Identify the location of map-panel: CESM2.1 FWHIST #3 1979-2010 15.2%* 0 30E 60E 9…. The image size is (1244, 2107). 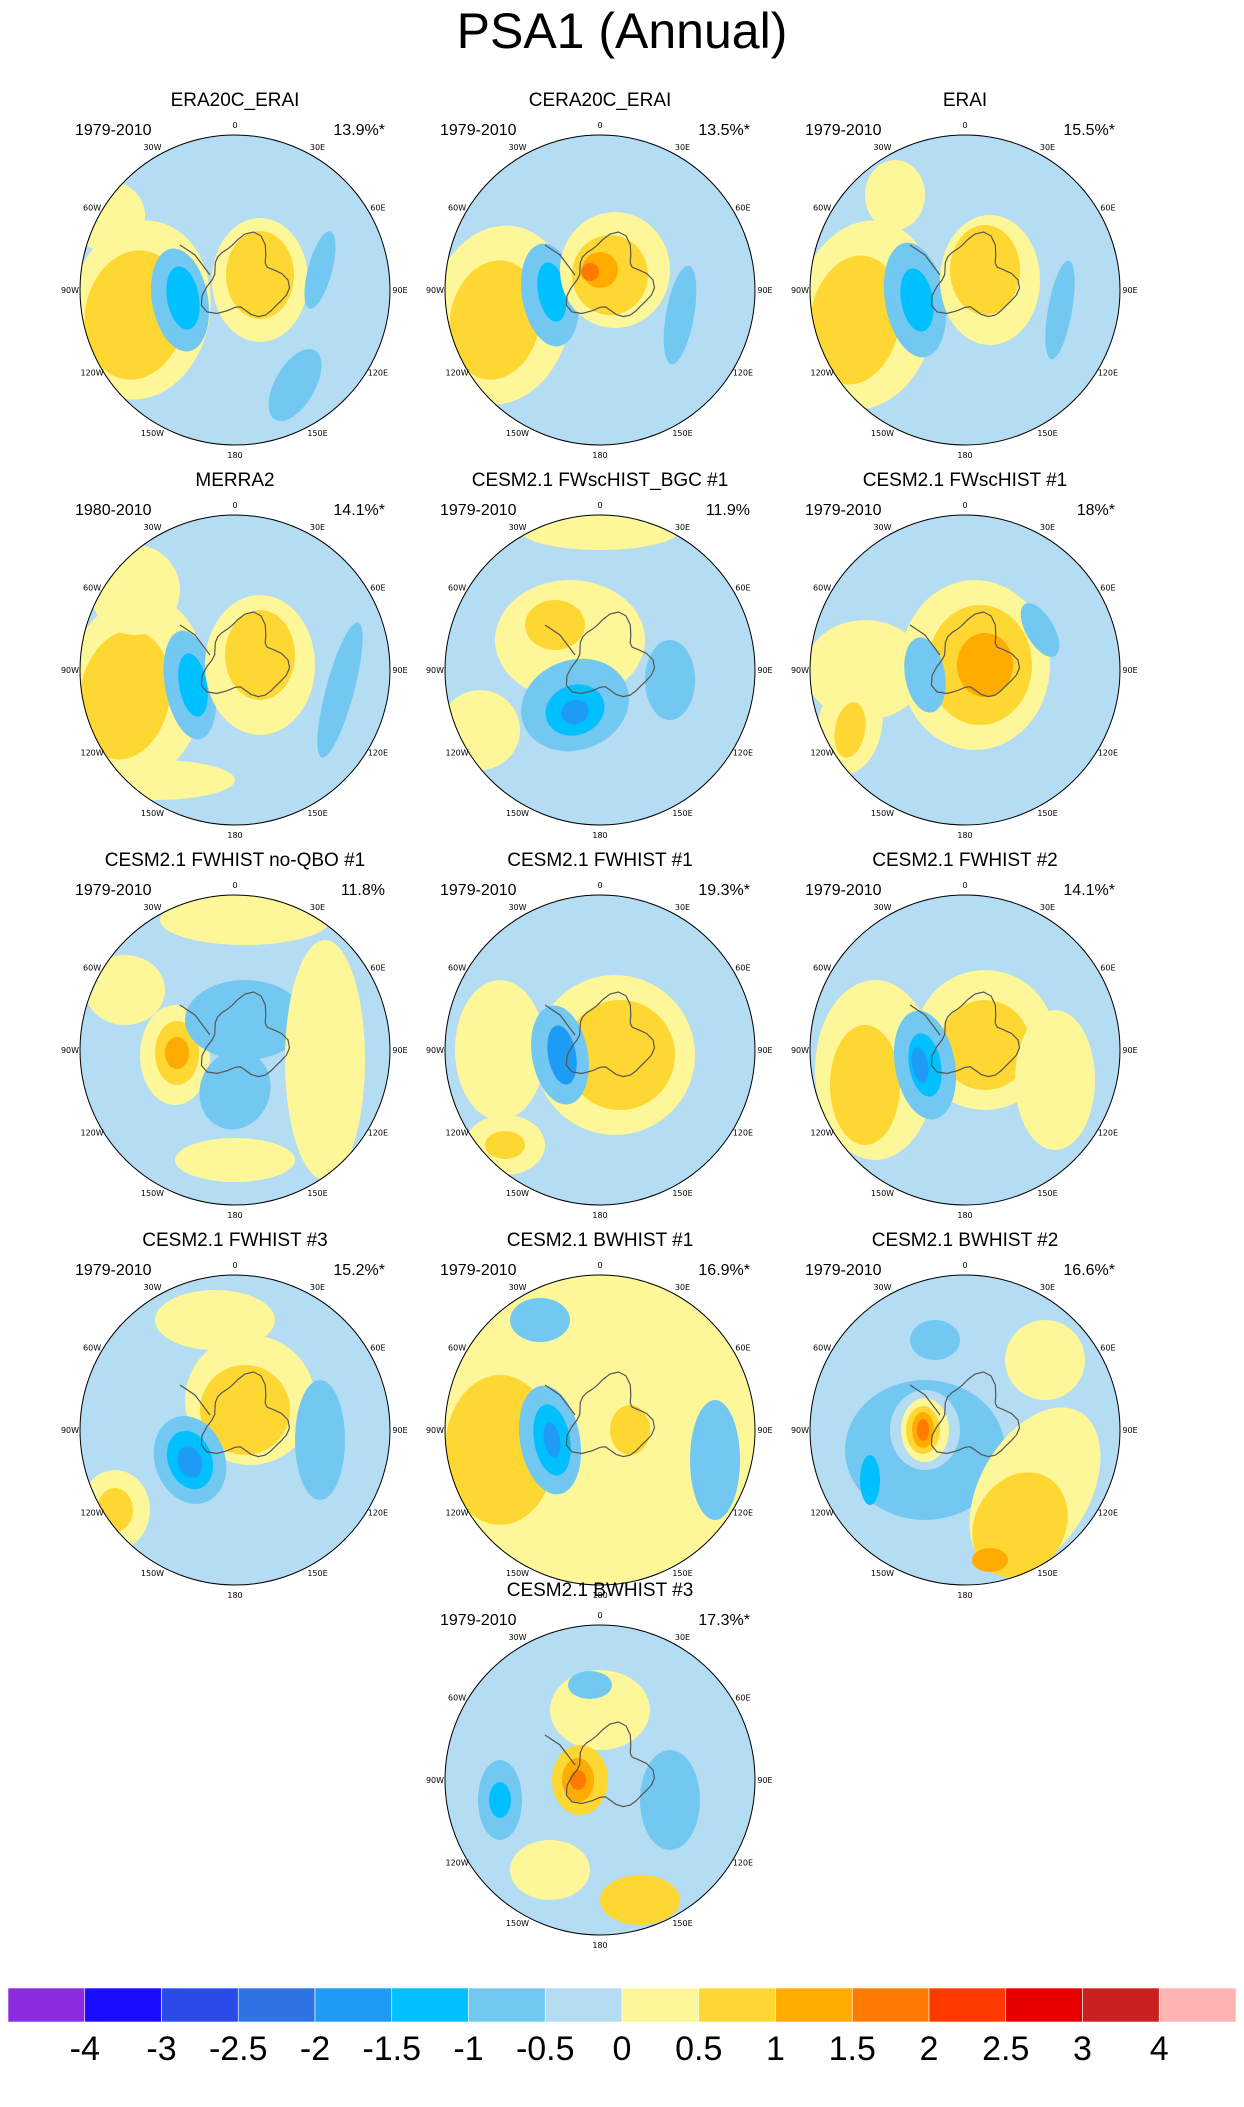
(235, 1420).